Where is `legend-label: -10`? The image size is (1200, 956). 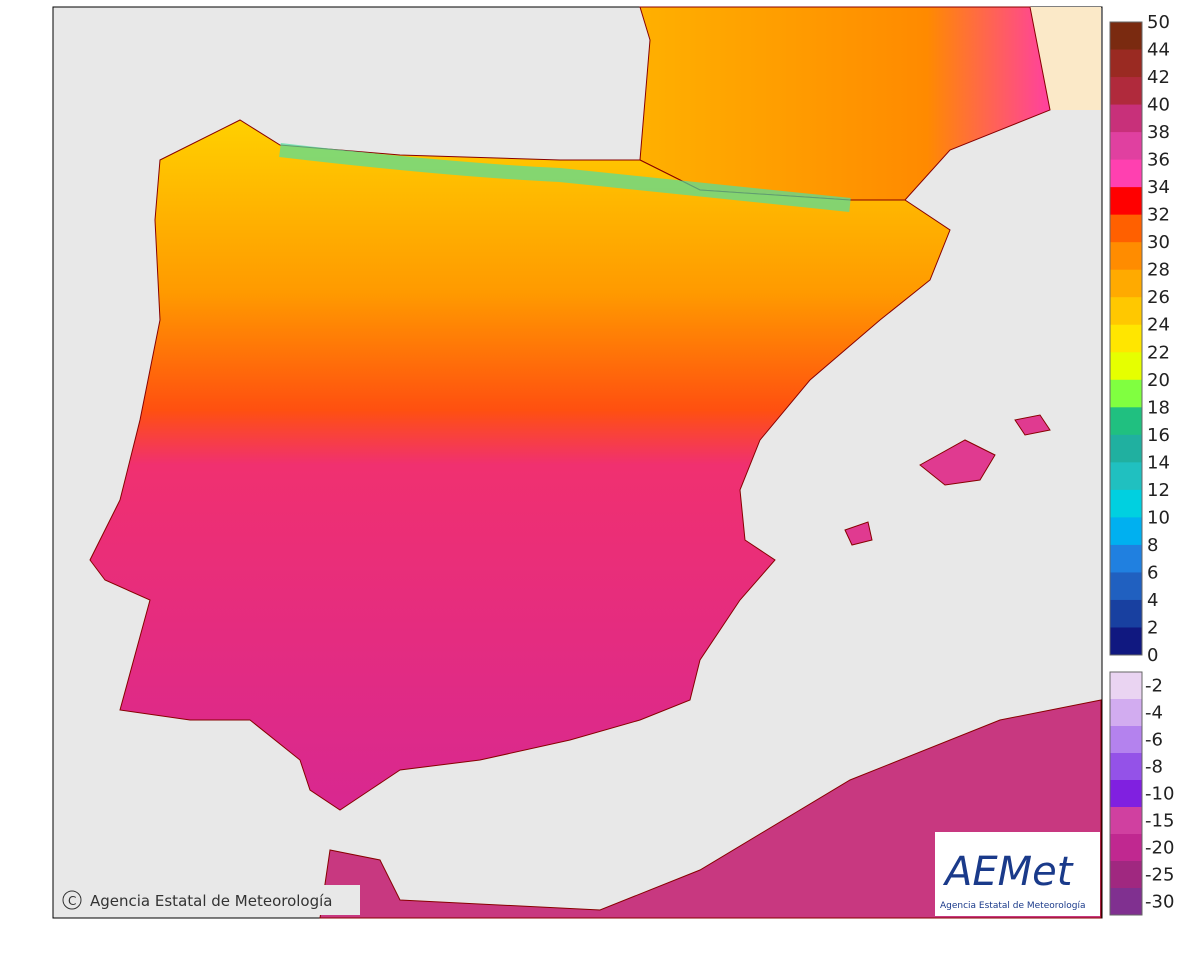
legend-label: -10 is located at coordinates (1159, 794).